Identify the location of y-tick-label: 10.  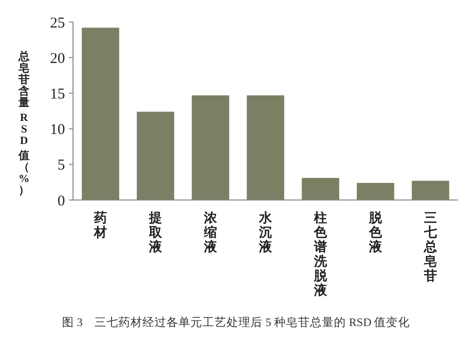
(57, 130).